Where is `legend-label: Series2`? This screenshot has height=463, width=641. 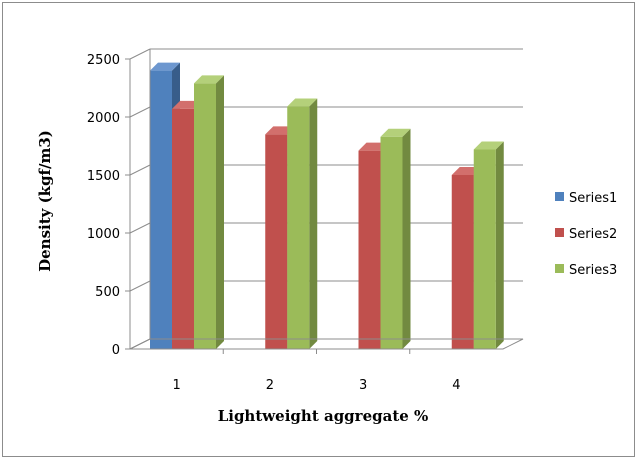
legend-label: Series2 is located at coordinates (593, 234).